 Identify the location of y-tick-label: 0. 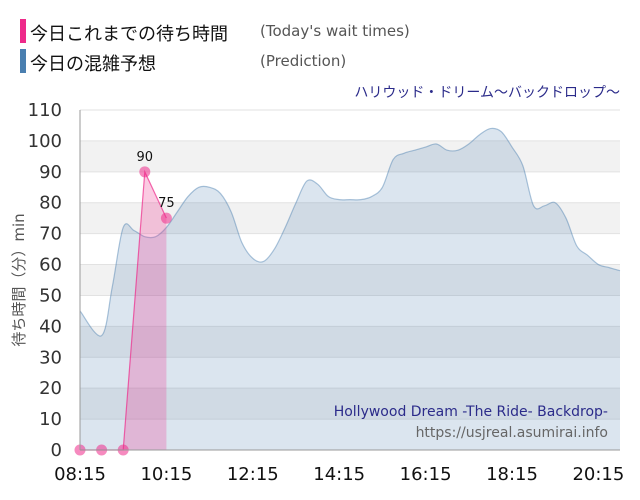
(56, 450).